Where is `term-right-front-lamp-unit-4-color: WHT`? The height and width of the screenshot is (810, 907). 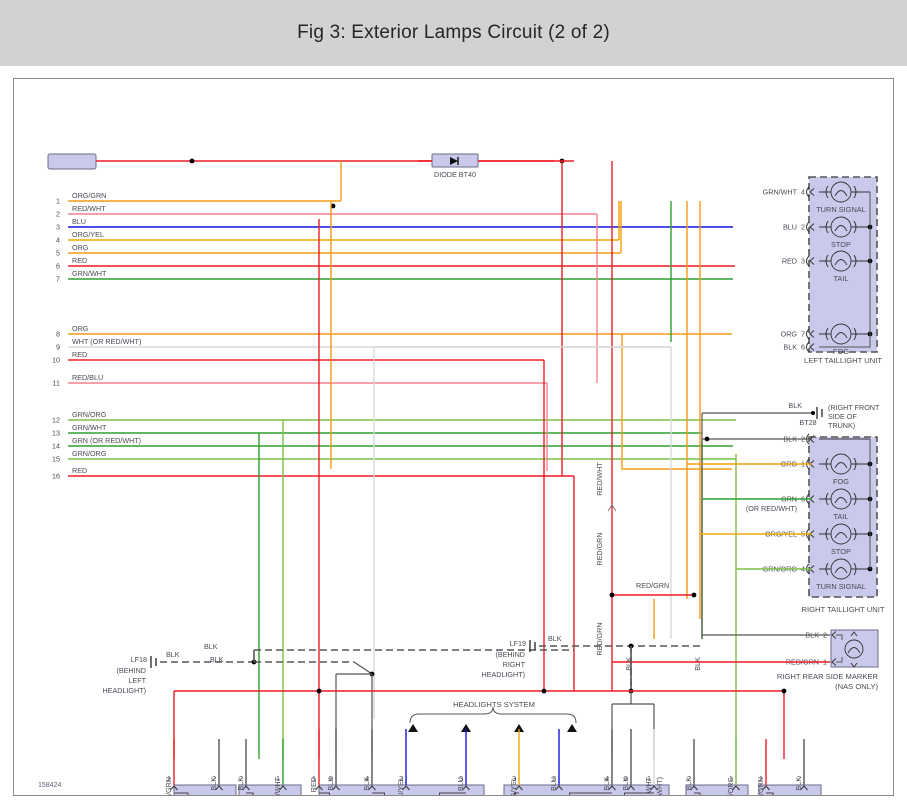 term-right-front-lamp-unit-4-color: WHT is located at coordinates (648, 784).